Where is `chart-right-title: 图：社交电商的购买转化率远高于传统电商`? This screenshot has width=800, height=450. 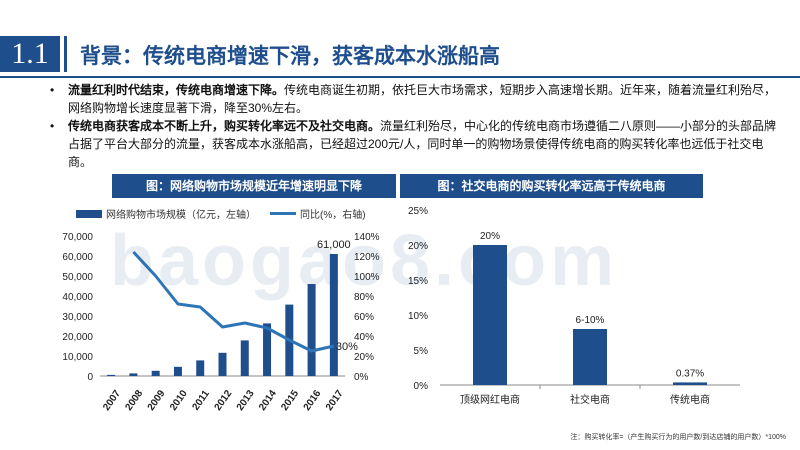 chart-right-title: 图：社交电商的购买转化率远高于传统电商 is located at coordinates (551, 186).